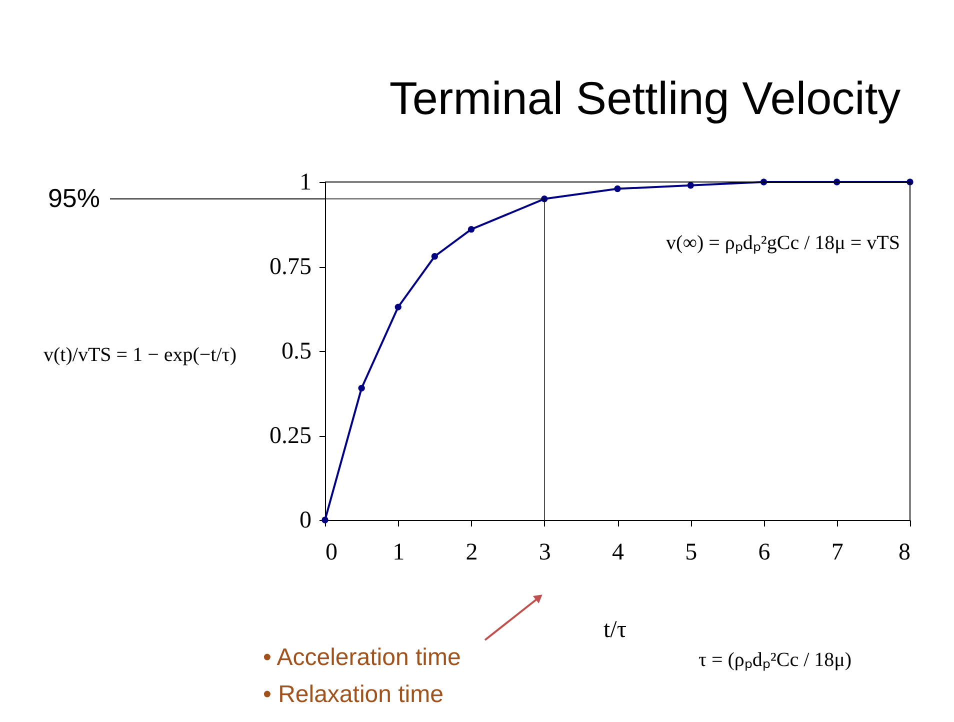 This screenshot has width=954, height=722. What do you see at coordinates (691, 553) in the screenshot?
I see `x-tick-label: 5` at bounding box center [691, 553].